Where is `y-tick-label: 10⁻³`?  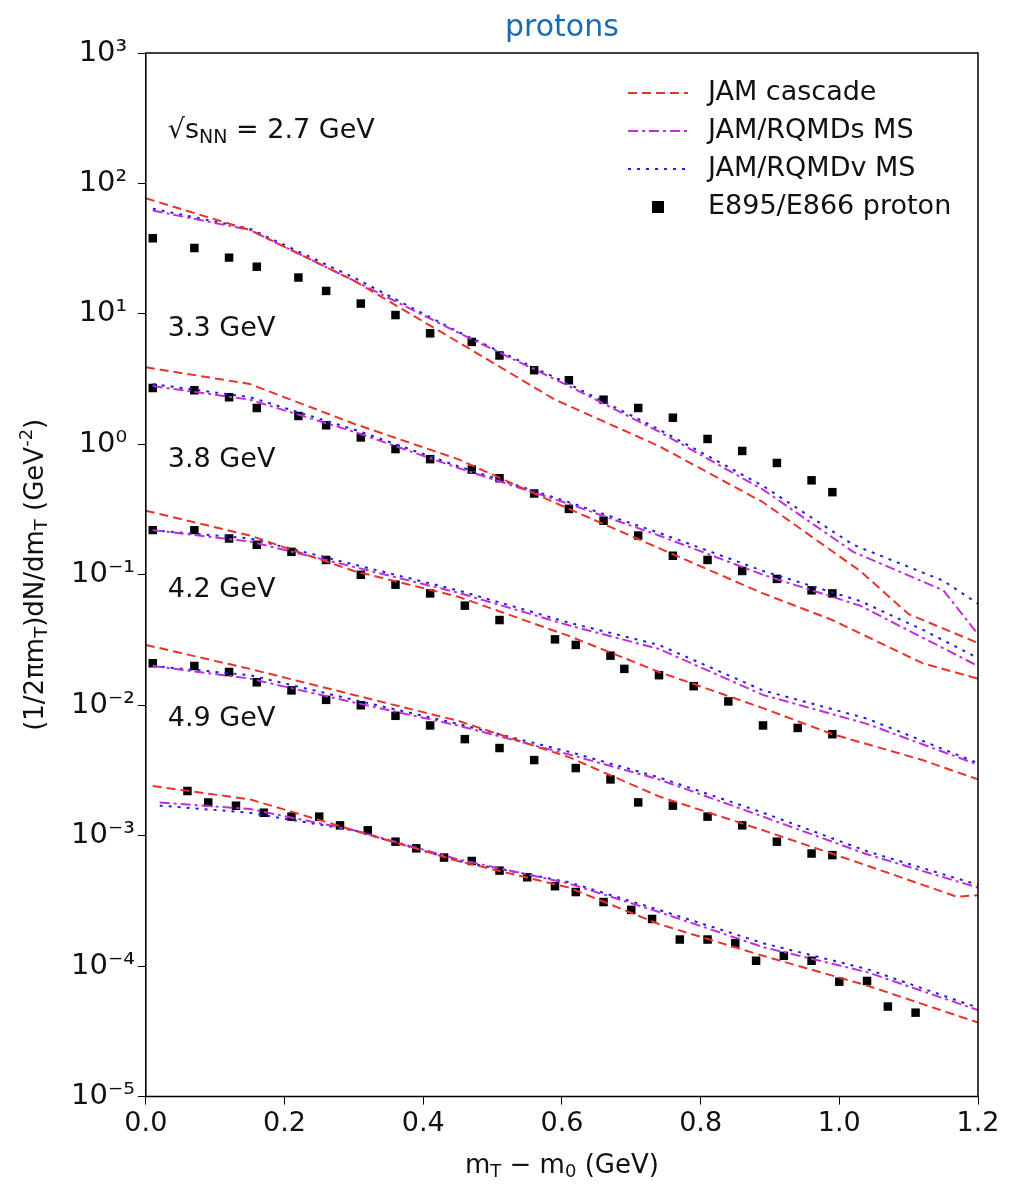
y-tick-label: 10⁻³ is located at coordinates (103, 833).